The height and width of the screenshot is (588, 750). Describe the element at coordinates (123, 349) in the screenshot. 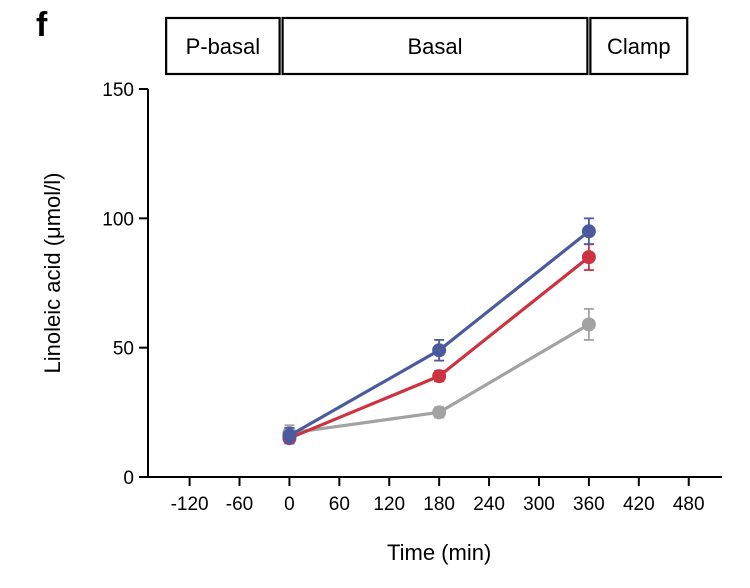

I see `y-tick-label: 50` at that location.